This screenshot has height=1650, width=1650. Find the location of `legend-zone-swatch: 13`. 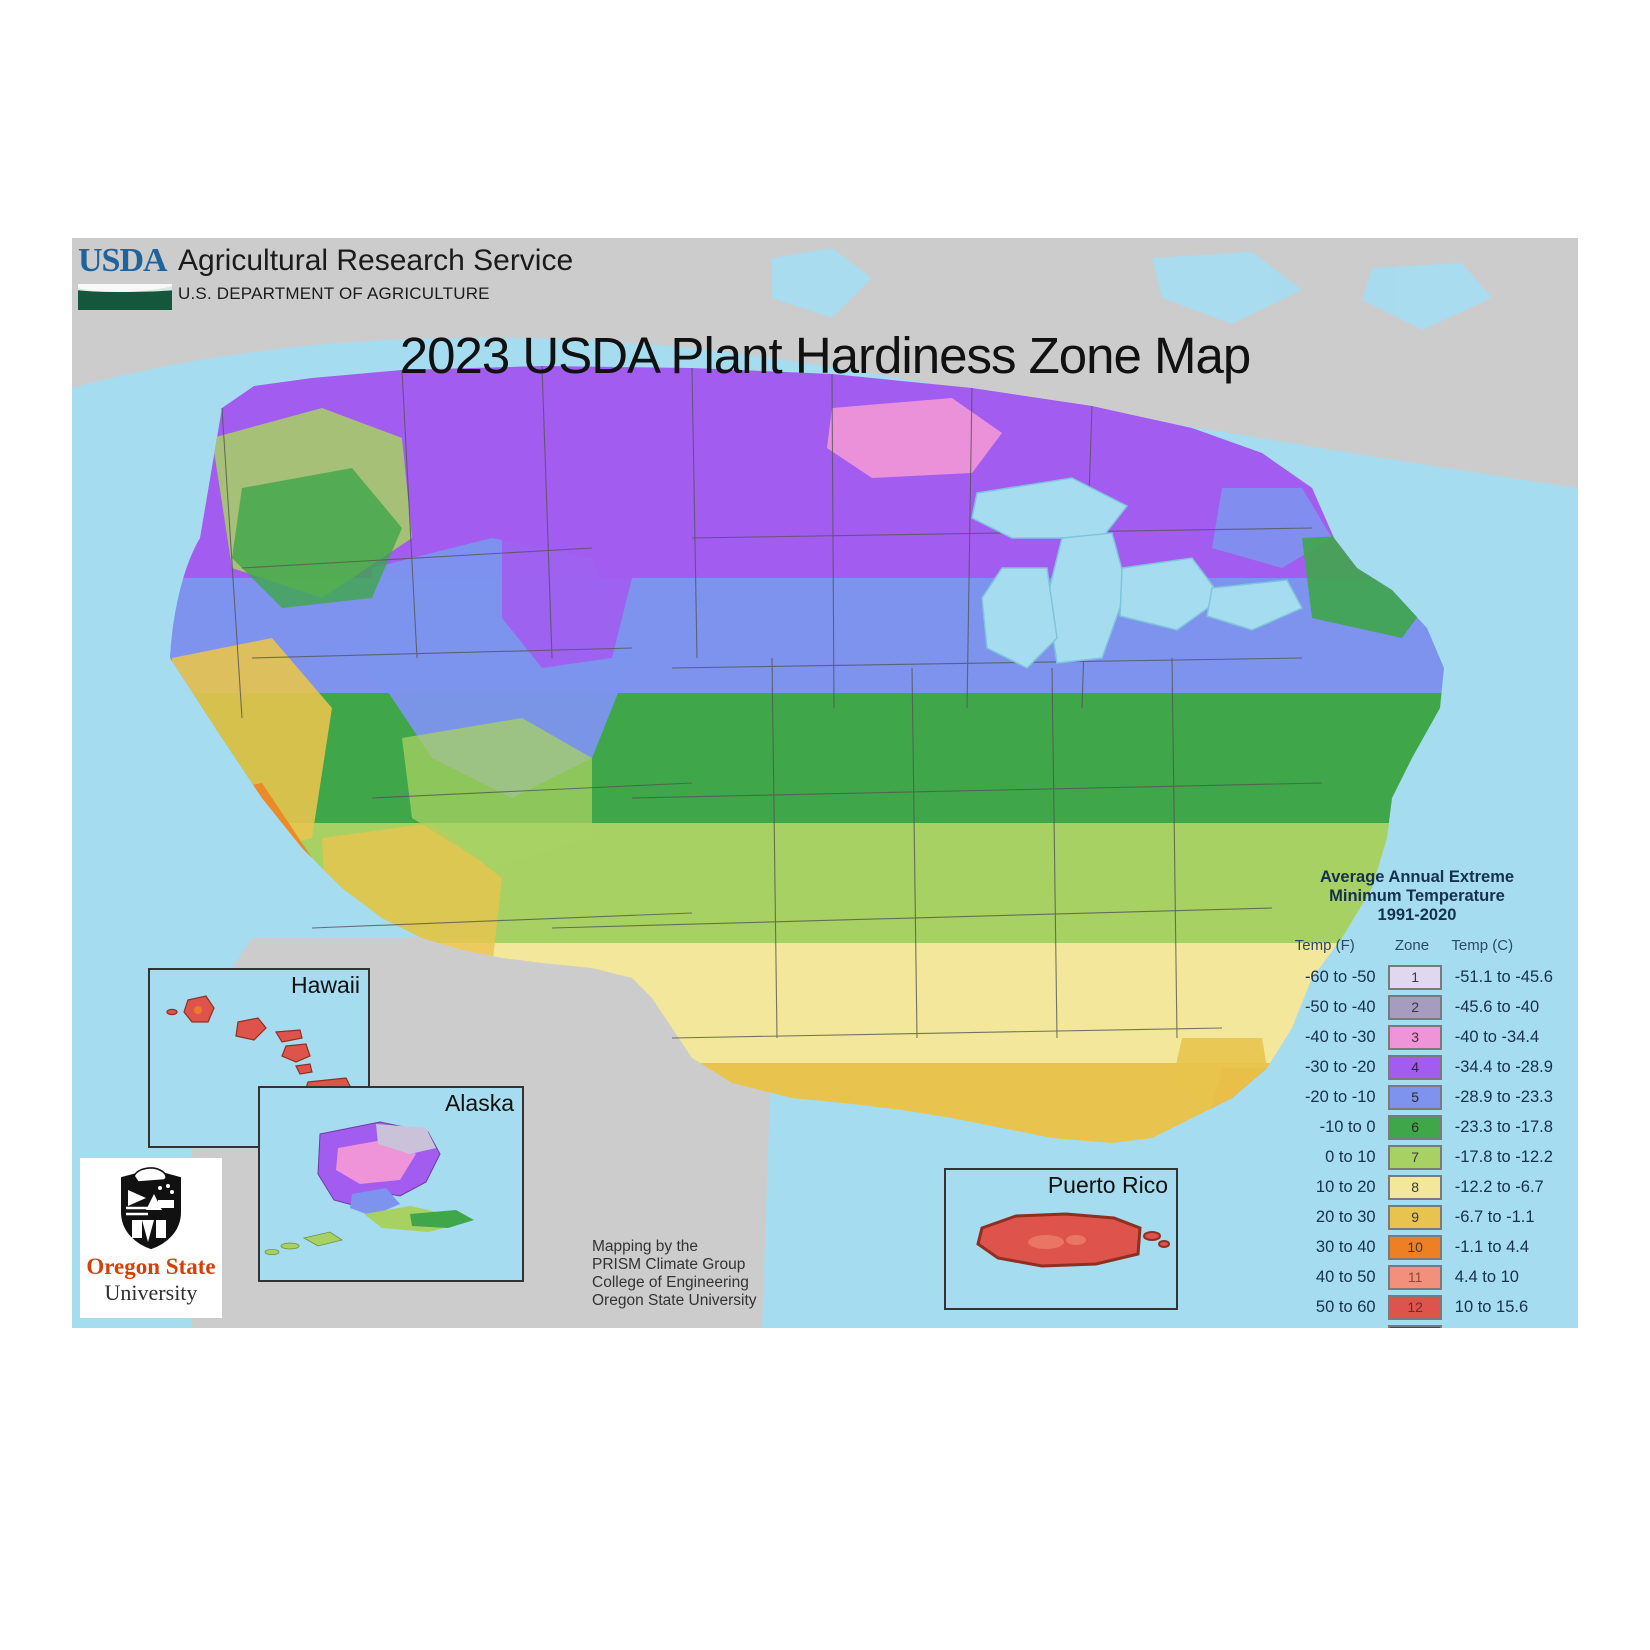

legend-zone-swatch: 13 is located at coordinates (1415, 1326).